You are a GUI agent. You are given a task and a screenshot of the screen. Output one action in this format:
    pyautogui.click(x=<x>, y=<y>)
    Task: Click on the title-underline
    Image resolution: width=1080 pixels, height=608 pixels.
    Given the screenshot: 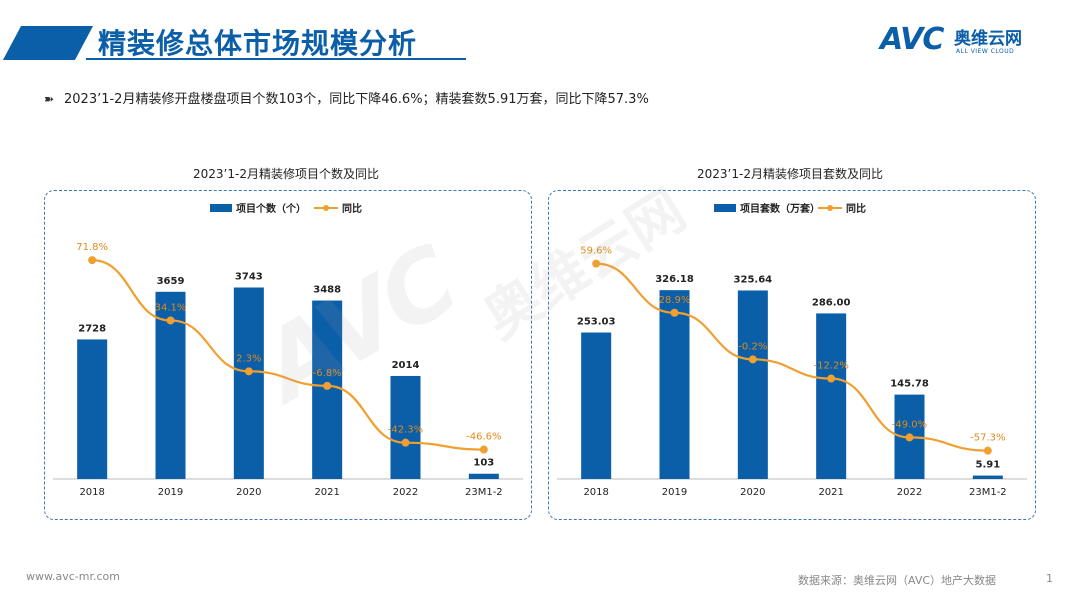 What is the action you would take?
    pyautogui.click(x=276, y=59)
    